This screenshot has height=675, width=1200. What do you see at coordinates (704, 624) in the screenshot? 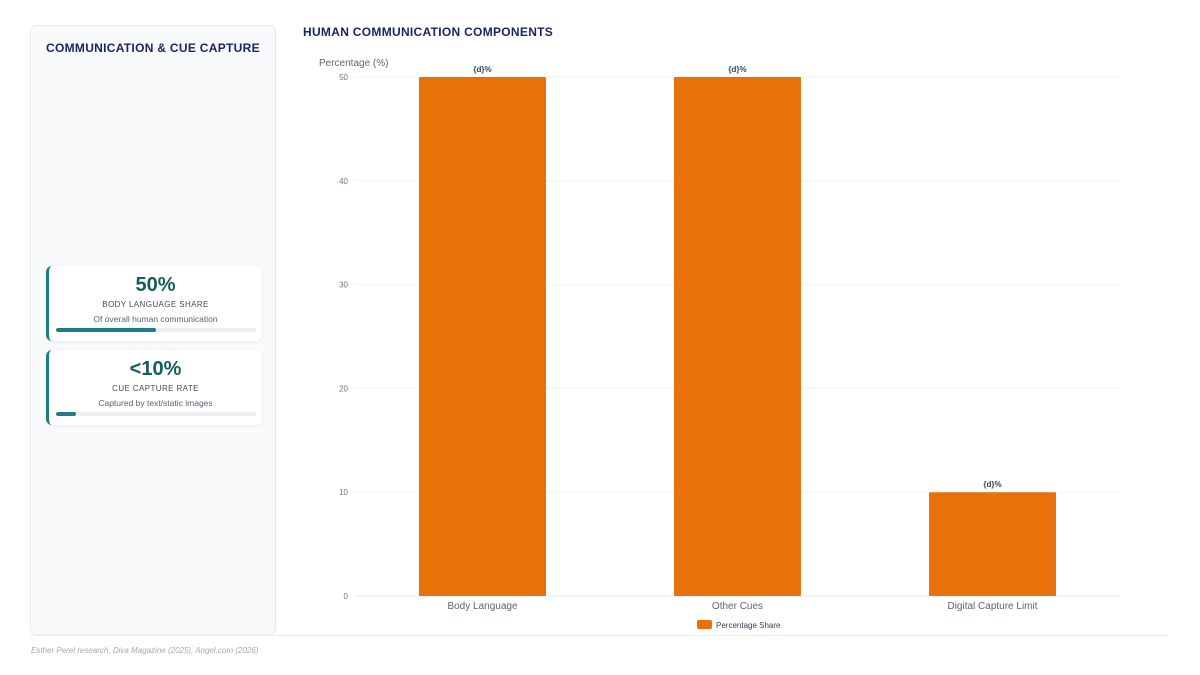
I see `legend-swatch` at bounding box center [704, 624].